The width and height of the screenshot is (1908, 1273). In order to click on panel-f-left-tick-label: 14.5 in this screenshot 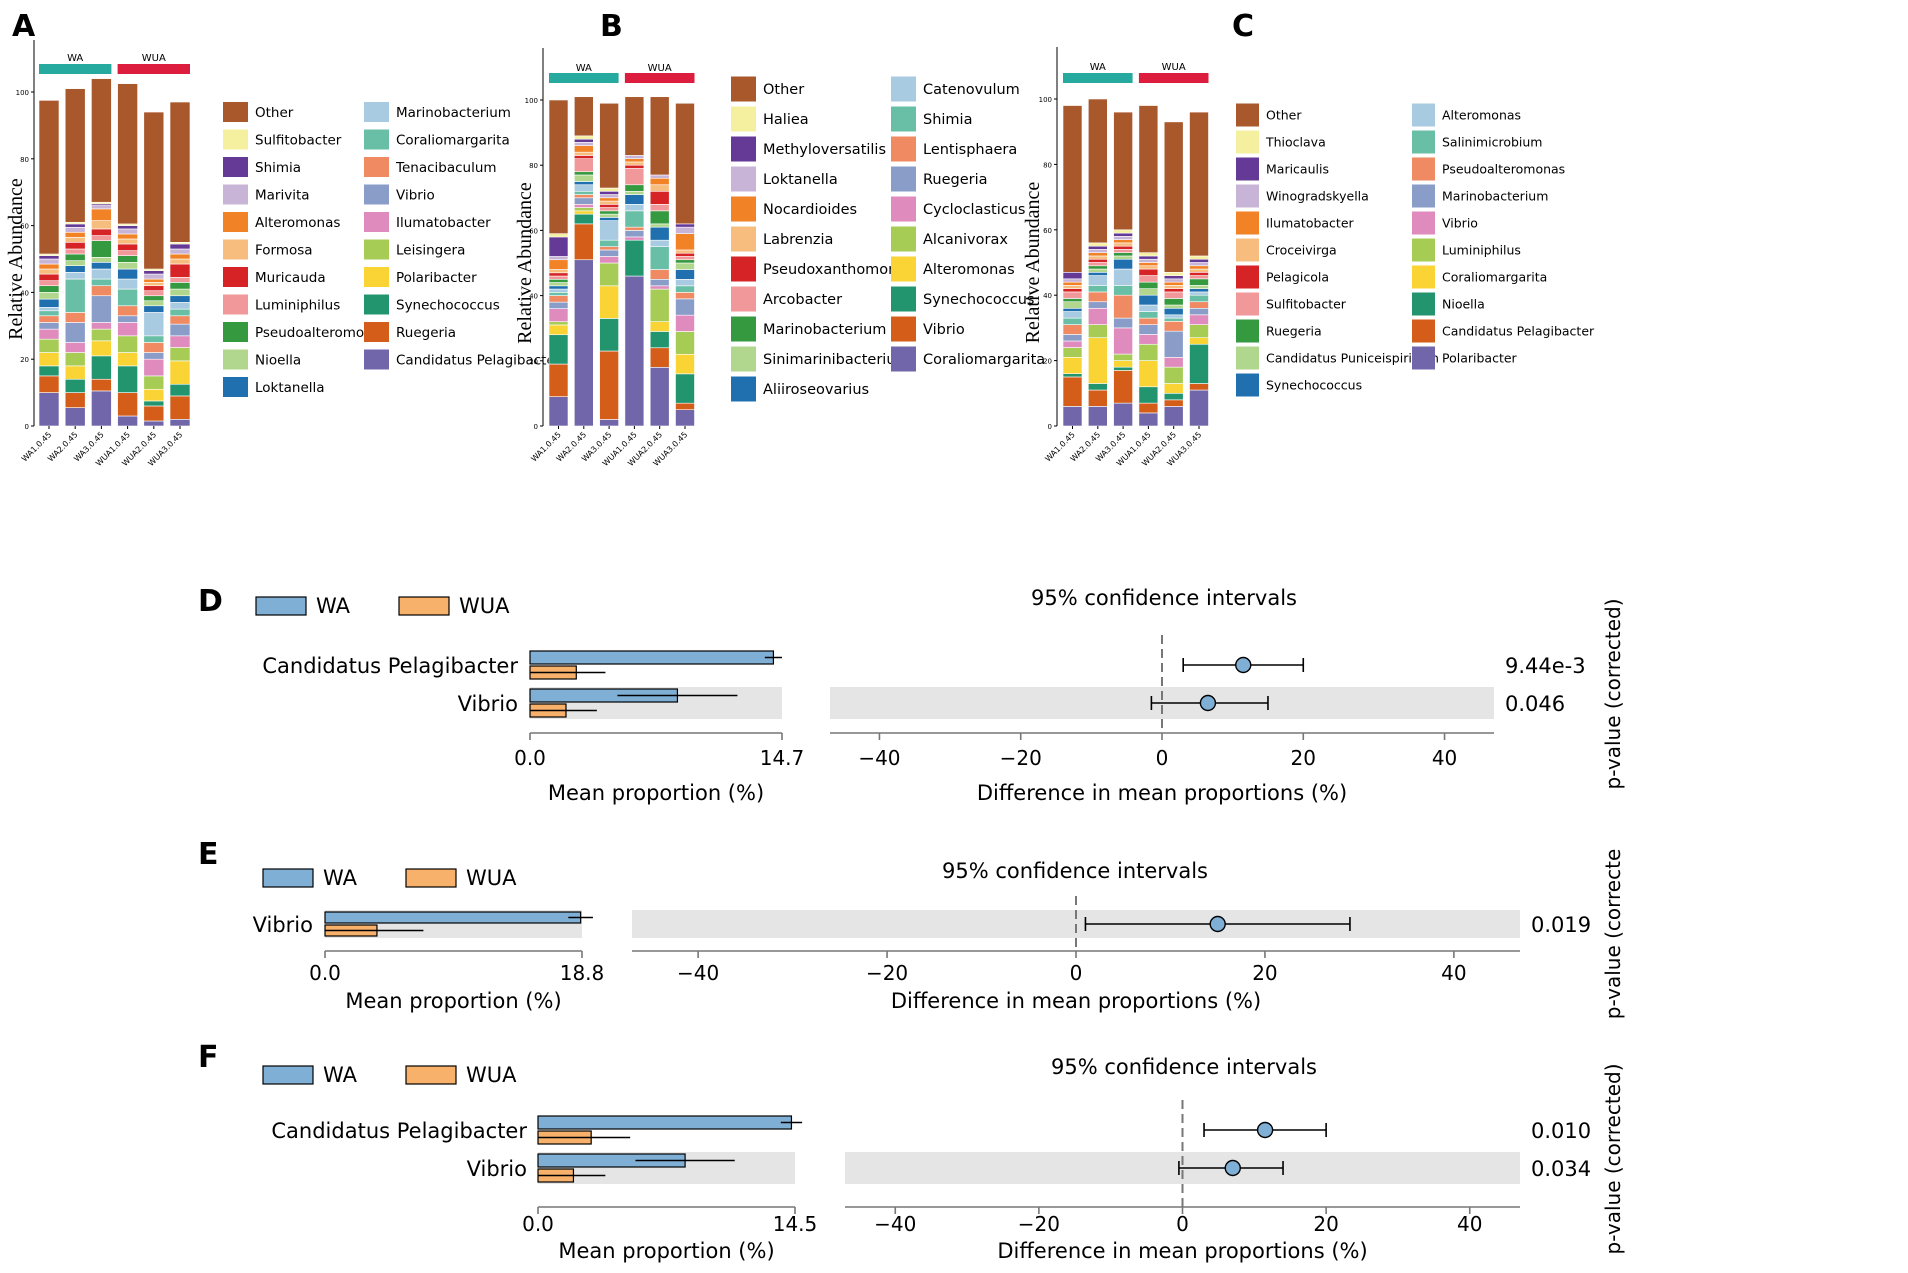, I will do `click(795, 1224)`.